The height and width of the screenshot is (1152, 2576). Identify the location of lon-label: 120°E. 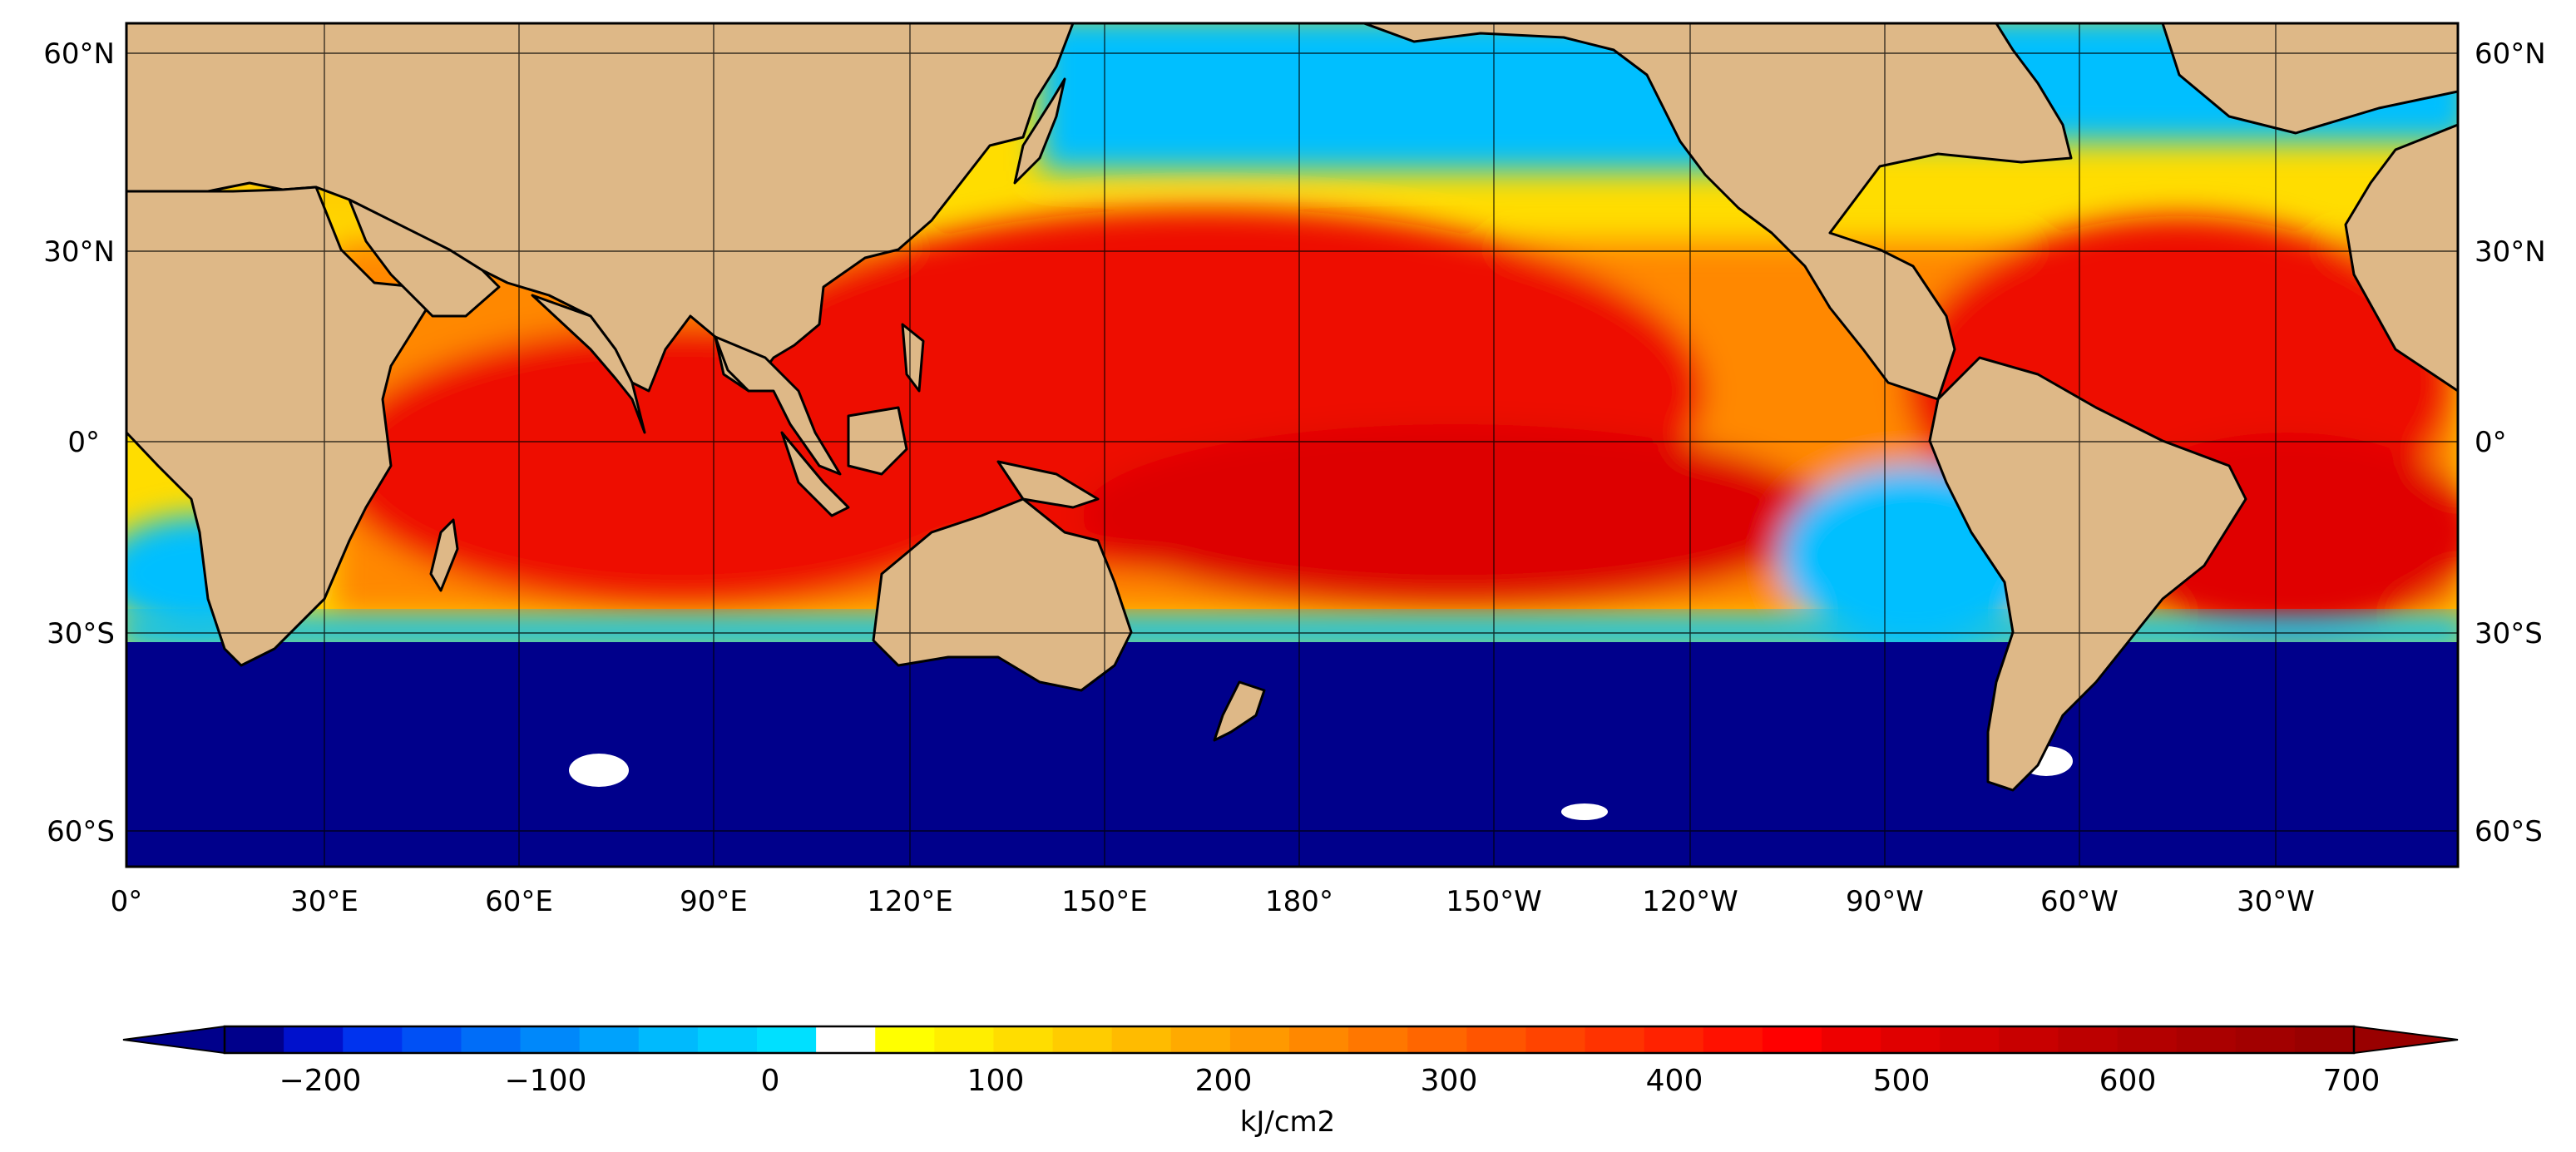
(909, 902).